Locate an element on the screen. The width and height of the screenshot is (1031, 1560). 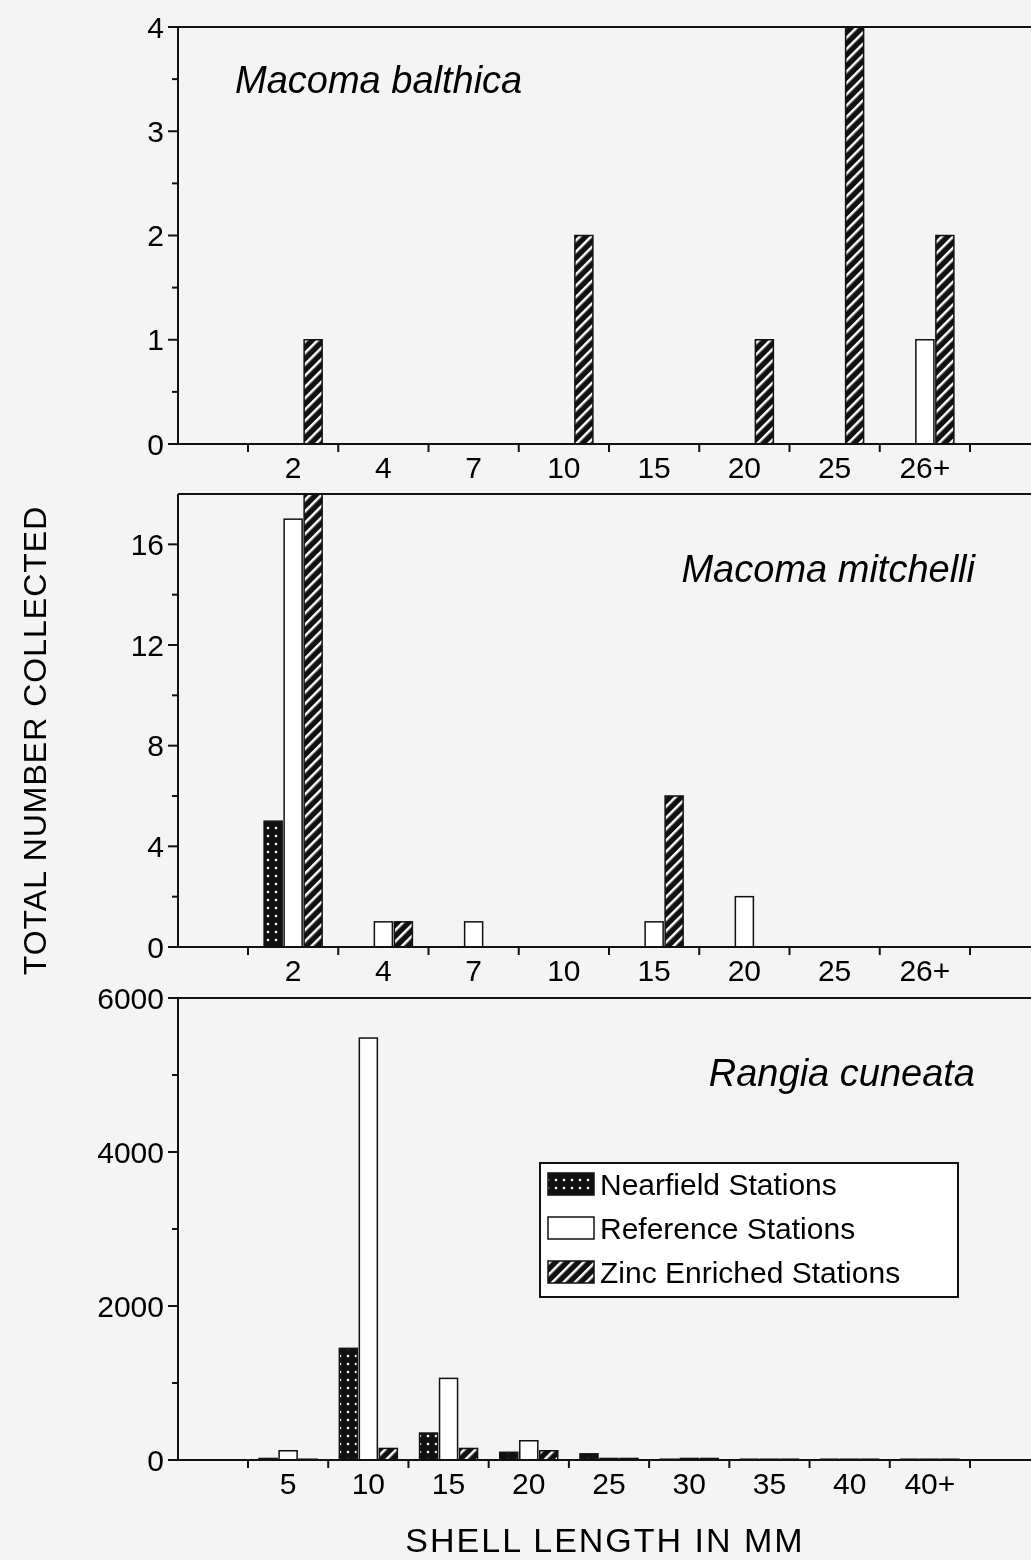
legend-label: Nearfield Stations is located at coordinates (718, 1184).